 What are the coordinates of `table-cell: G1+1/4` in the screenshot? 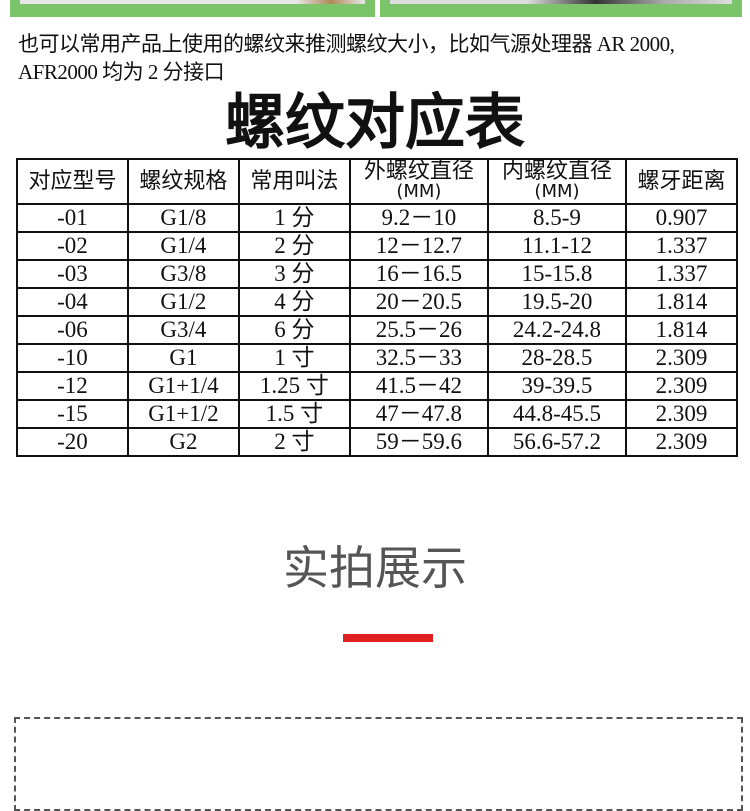 It's located at (183, 386).